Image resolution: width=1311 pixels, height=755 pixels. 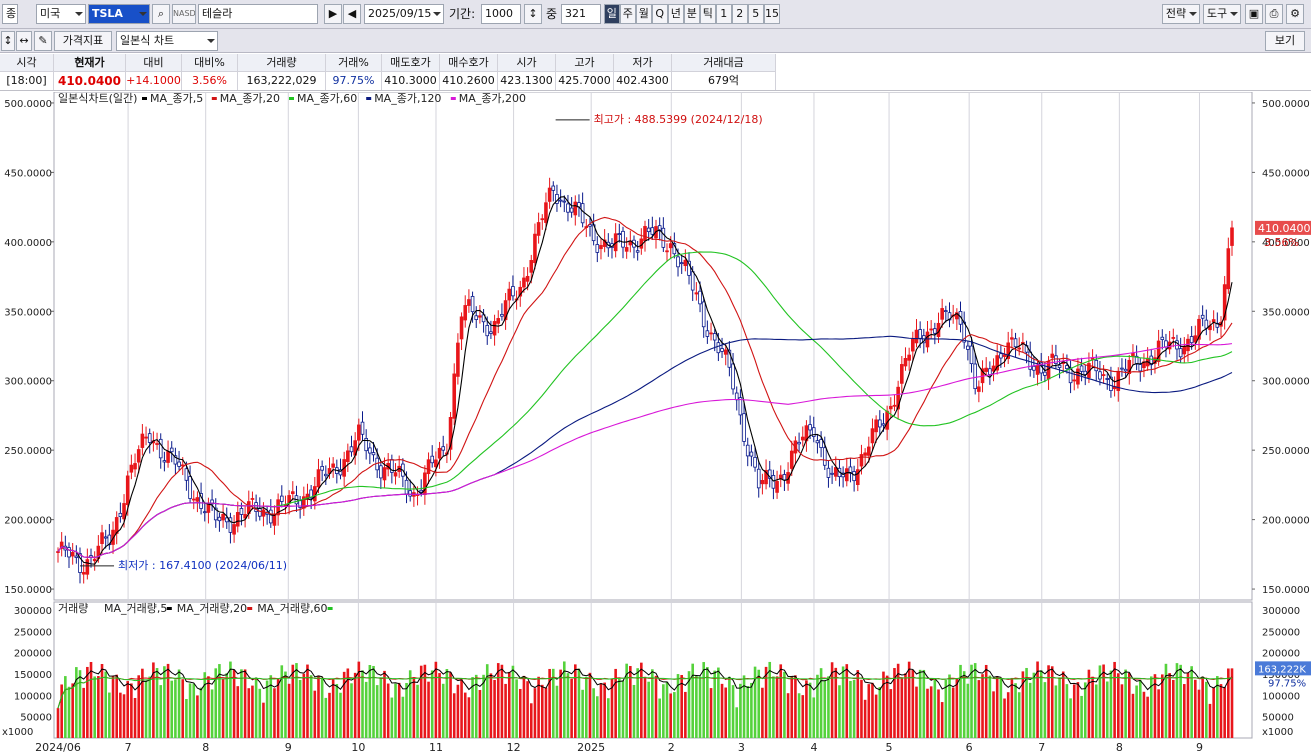 What do you see at coordinates (756, 14) in the screenshot?
I see `period-button: 5` at bounding box center [756, 14].